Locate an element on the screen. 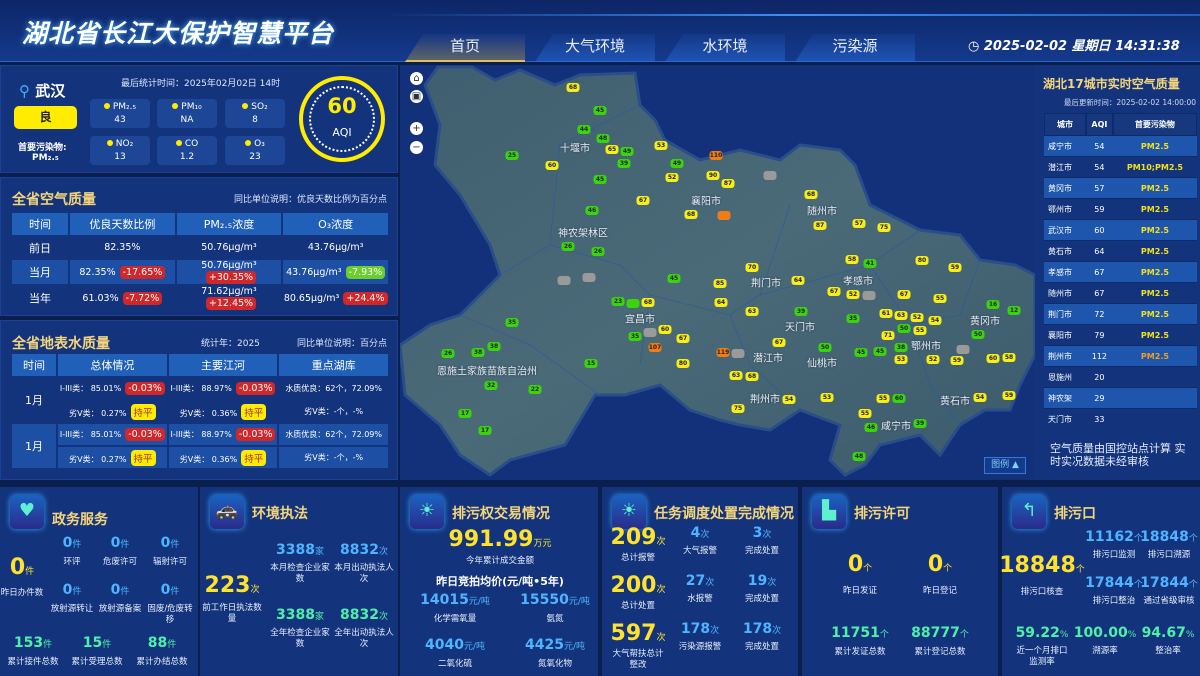 This screenshot has height=676, width=1200. station-marker: 90 is located at coordinates (713, 175).